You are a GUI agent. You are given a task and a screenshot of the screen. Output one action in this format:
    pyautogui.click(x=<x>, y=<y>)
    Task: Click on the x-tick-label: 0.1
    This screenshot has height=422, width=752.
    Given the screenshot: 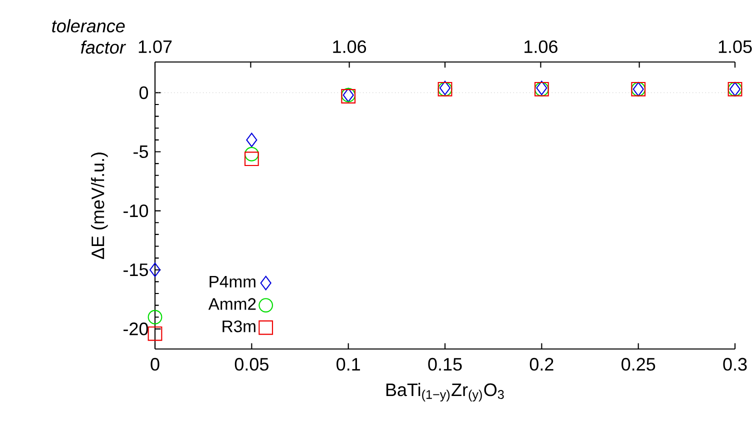 What is the action you would take?
    pyautogui.click(x=348, y=364)
    